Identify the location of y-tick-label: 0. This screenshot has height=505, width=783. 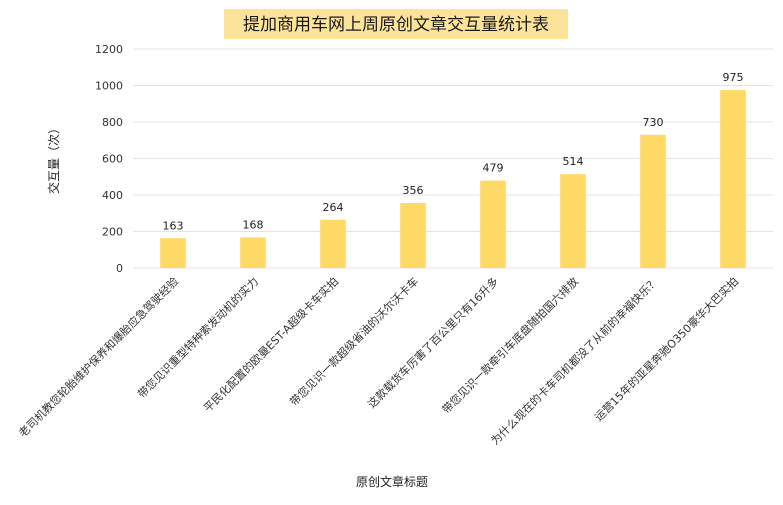
(119, 268).